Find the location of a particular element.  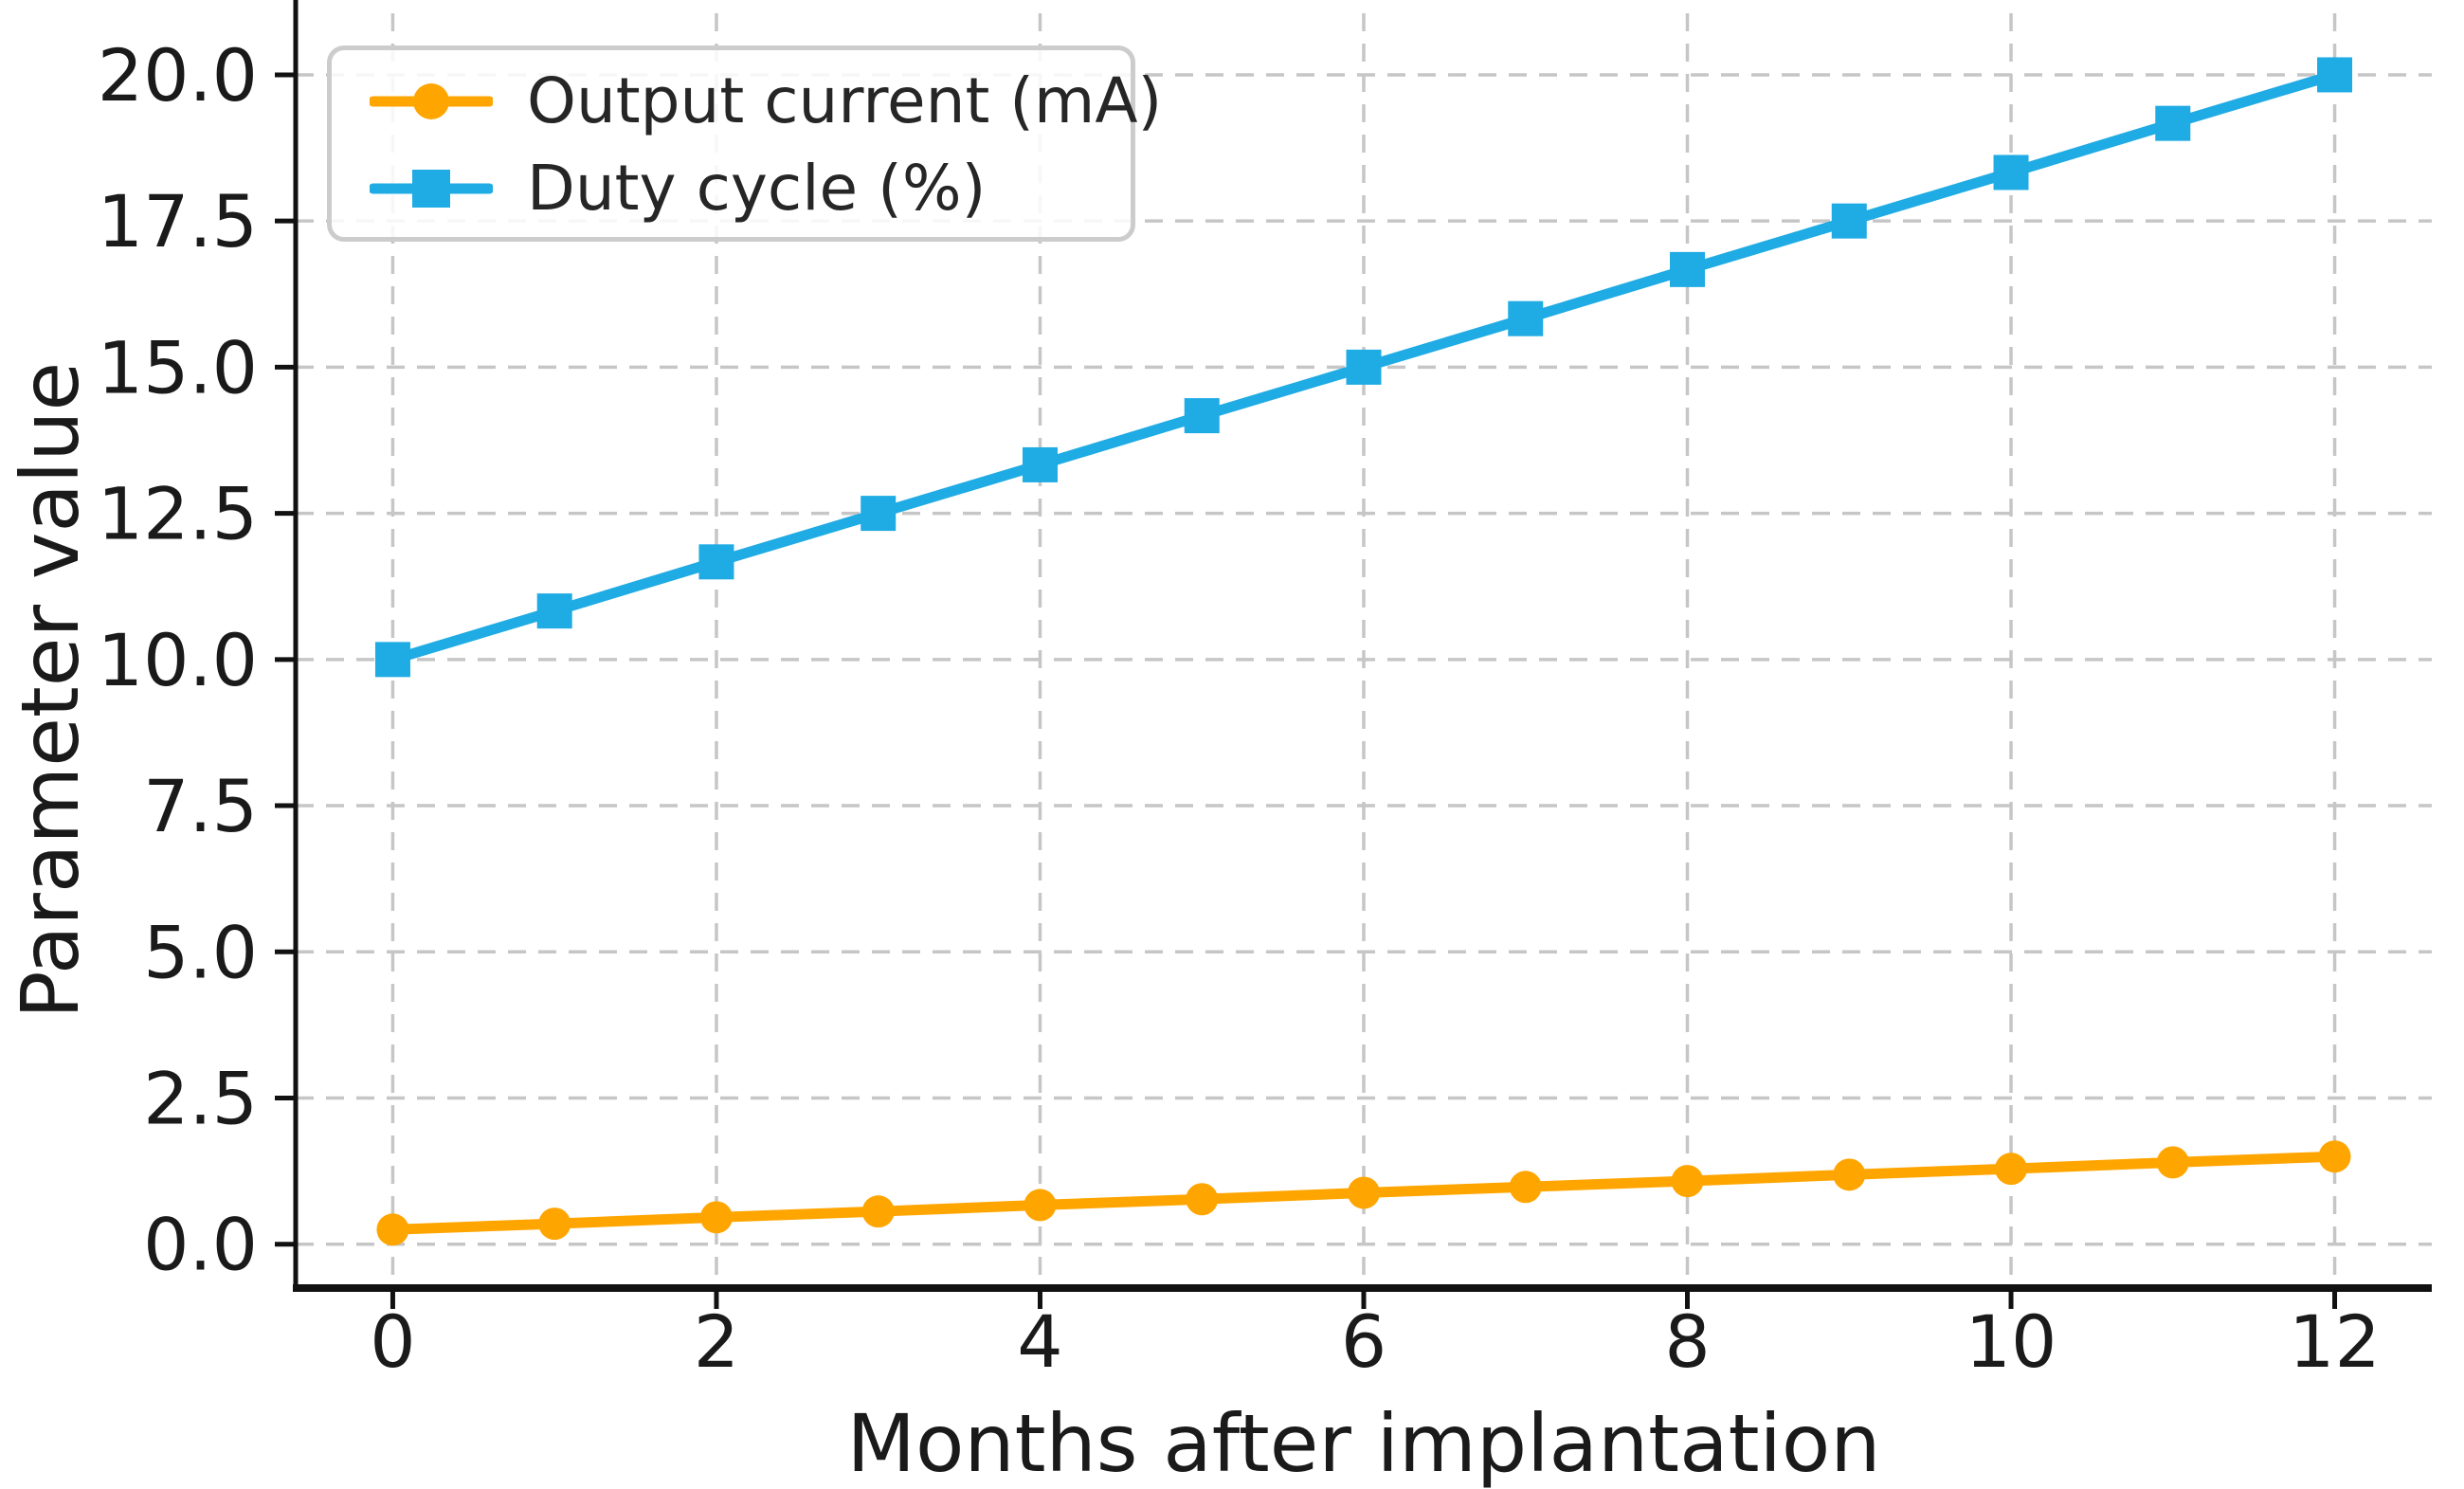

legend-item: Duty cycle (%) is located at coordinates (750, 188).